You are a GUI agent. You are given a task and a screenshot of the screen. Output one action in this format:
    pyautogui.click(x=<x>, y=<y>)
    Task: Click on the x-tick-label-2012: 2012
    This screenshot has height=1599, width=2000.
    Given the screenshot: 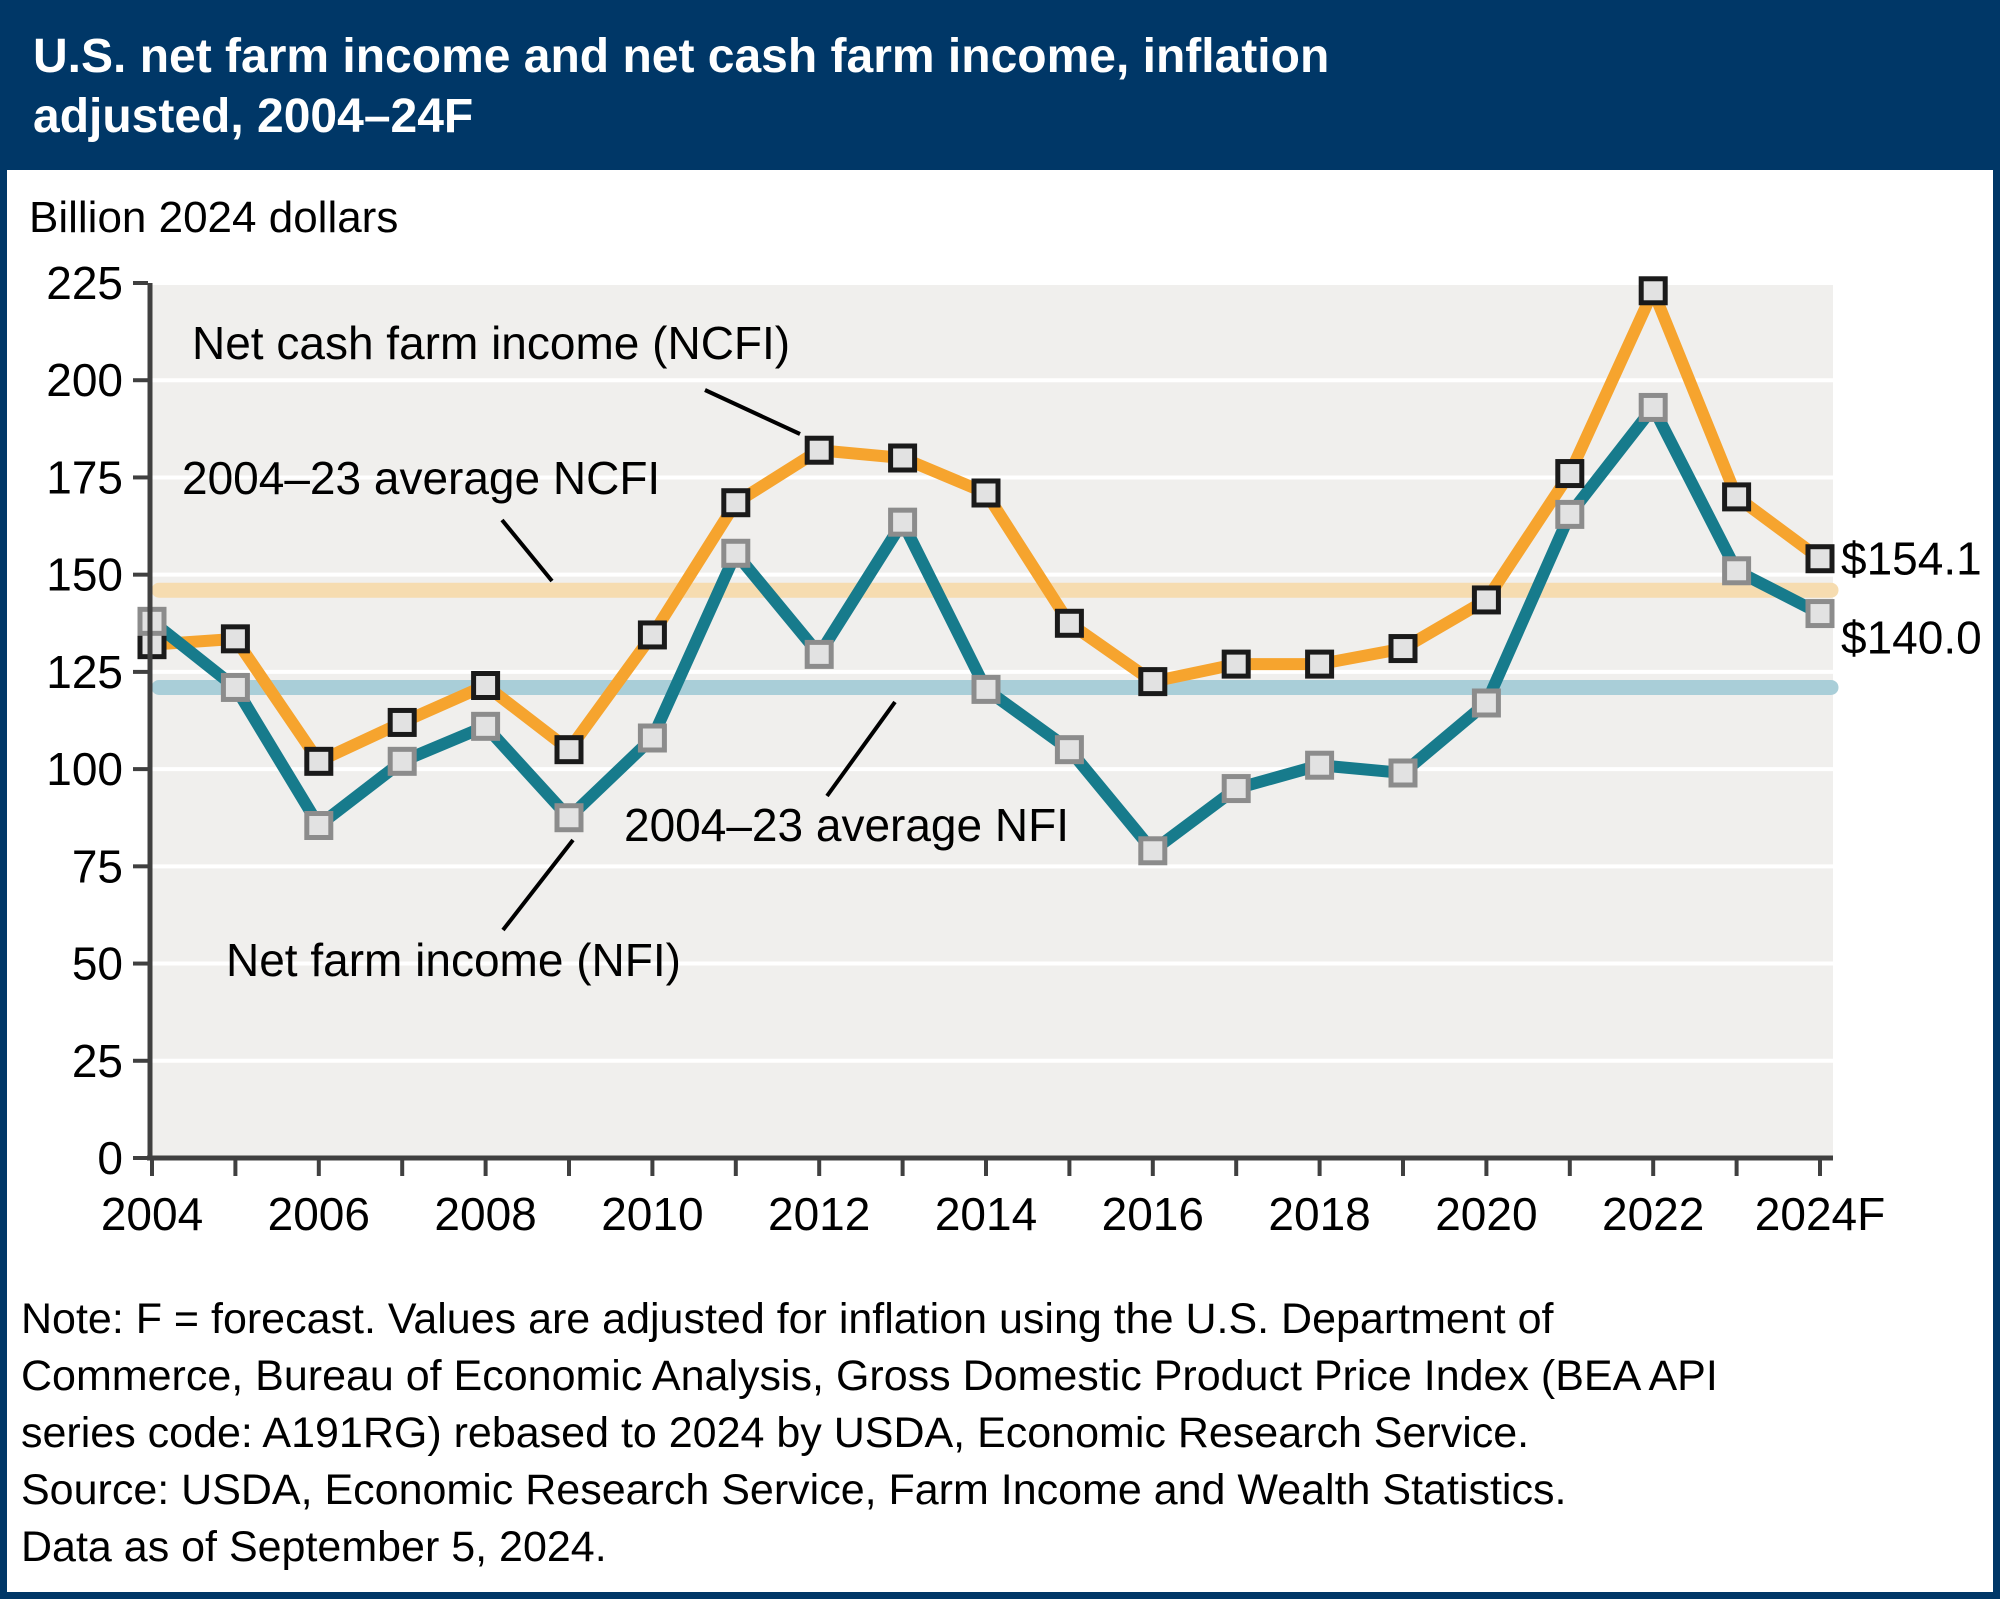 What is the action you would take?
    pyautogui.click(x=819, y=1214)
    